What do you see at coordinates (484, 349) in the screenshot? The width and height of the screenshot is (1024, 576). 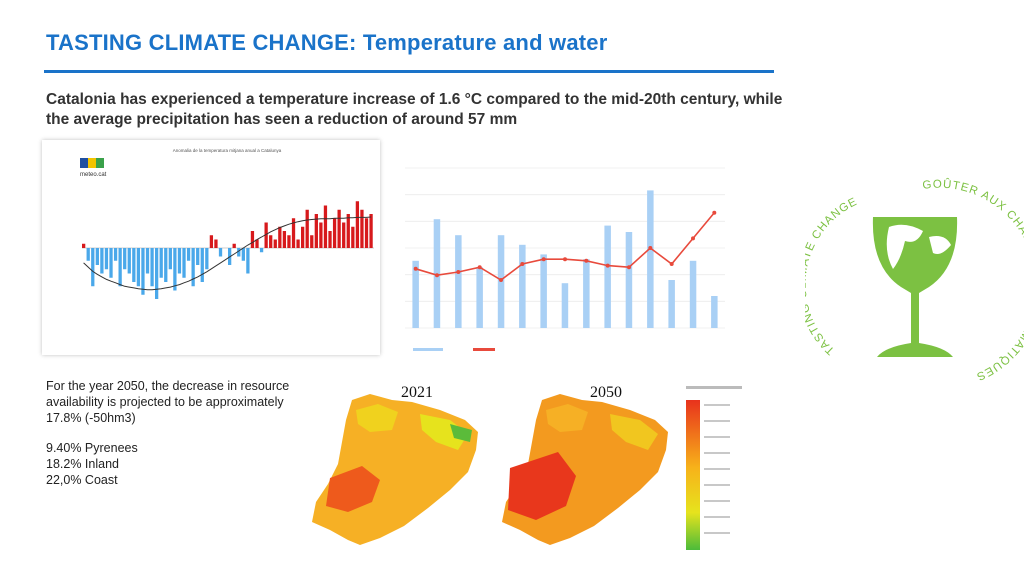 I see `precip-legend-line` at bounding box center [484, 349].